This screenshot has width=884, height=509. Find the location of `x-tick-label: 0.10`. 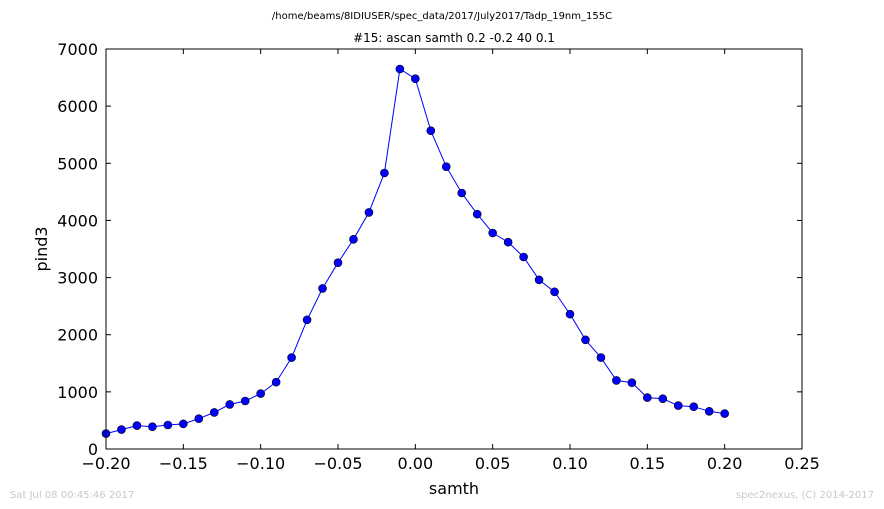

x-tick-label: 0.10 is located at coordinates (570, 463).